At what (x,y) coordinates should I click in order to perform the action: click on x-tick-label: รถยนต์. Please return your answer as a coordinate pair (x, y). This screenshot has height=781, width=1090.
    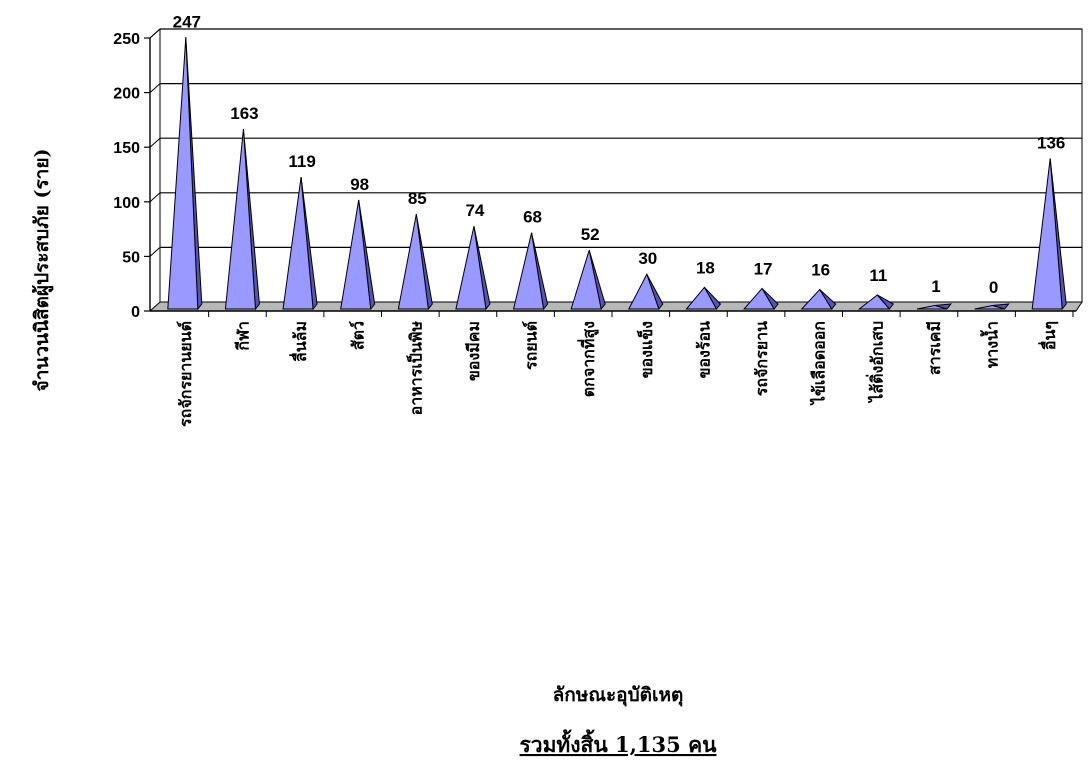
    Looking at the image, I should click on (531, 345).